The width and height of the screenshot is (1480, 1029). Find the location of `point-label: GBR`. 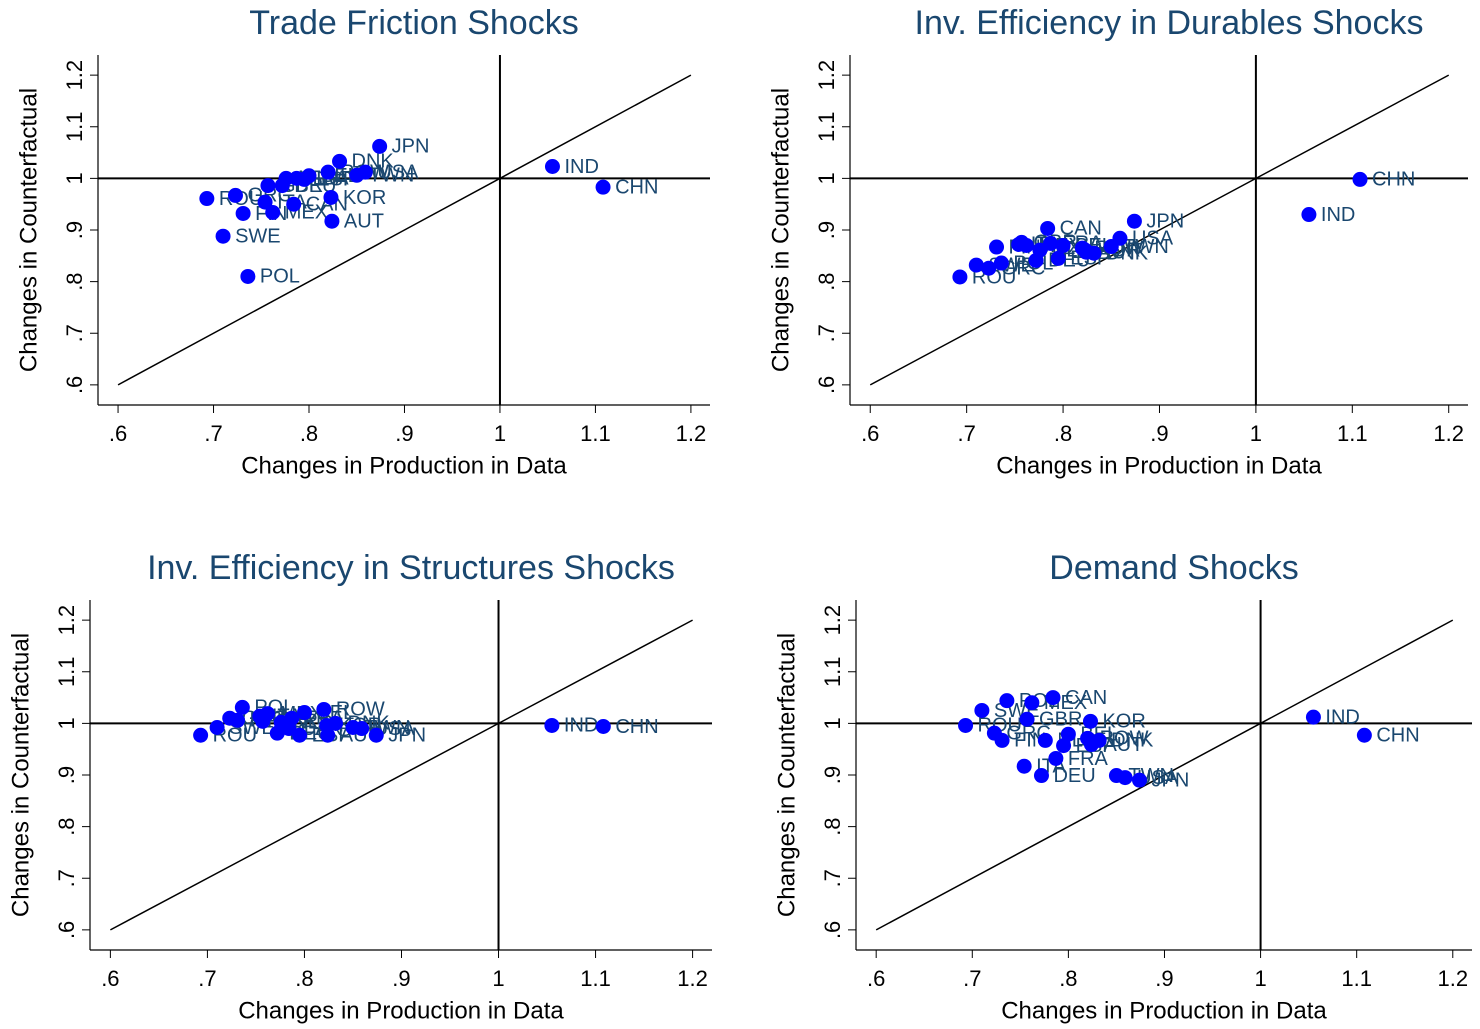

point-label: GBR is located at coordinates (1060, 720).